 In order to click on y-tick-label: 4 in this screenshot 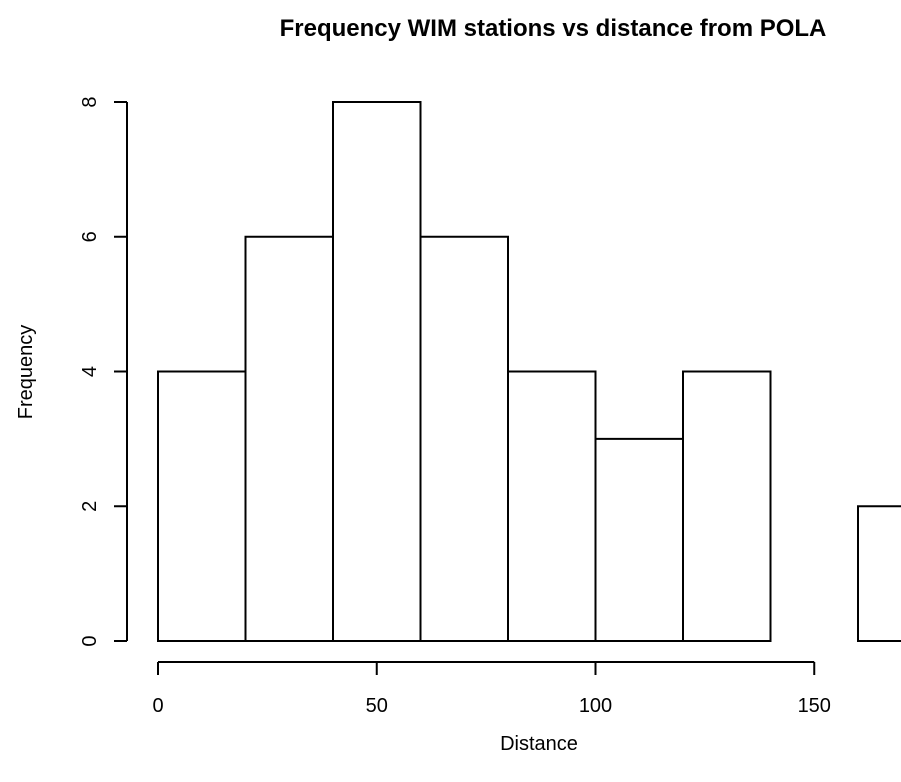, I will do `click(90, 371)`.